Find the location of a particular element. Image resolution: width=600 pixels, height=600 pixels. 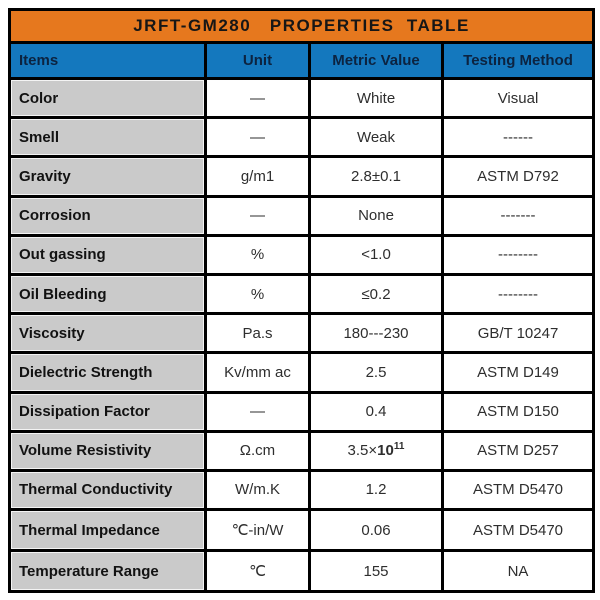

unit-value: g/m1 is located at coordinates (257, 176).